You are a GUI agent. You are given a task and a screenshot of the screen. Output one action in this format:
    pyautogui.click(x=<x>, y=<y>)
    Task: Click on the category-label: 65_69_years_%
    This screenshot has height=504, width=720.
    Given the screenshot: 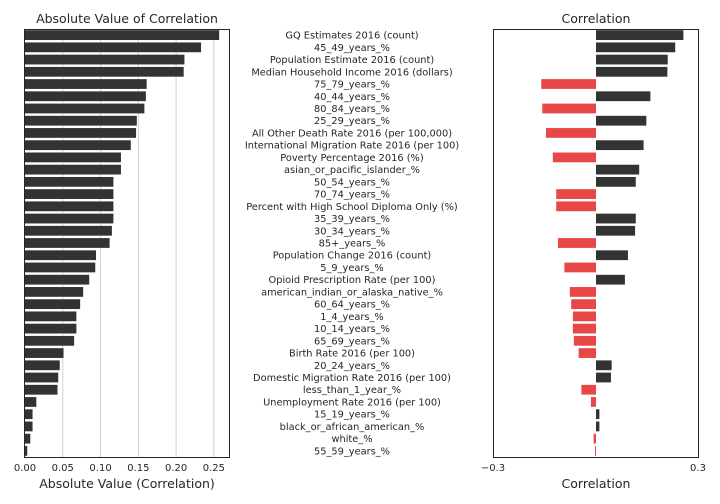 What is the action you would take?
    pyautogui.click(x=352, y=341)
    